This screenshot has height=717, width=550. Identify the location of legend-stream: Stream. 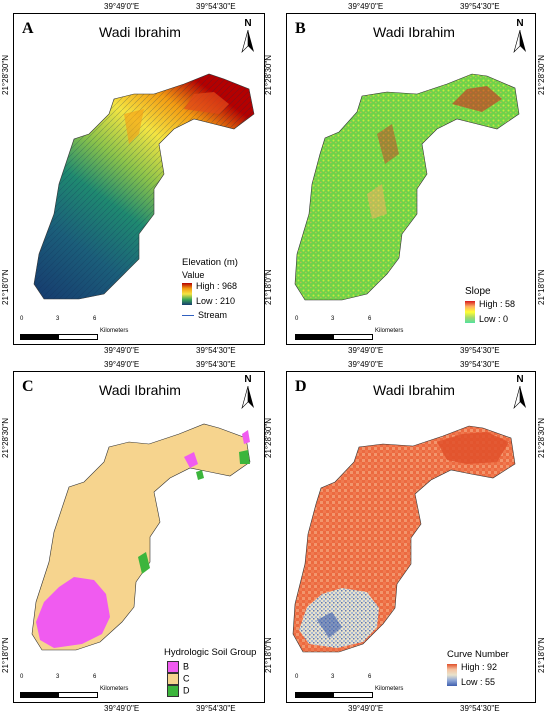
(213, 315).